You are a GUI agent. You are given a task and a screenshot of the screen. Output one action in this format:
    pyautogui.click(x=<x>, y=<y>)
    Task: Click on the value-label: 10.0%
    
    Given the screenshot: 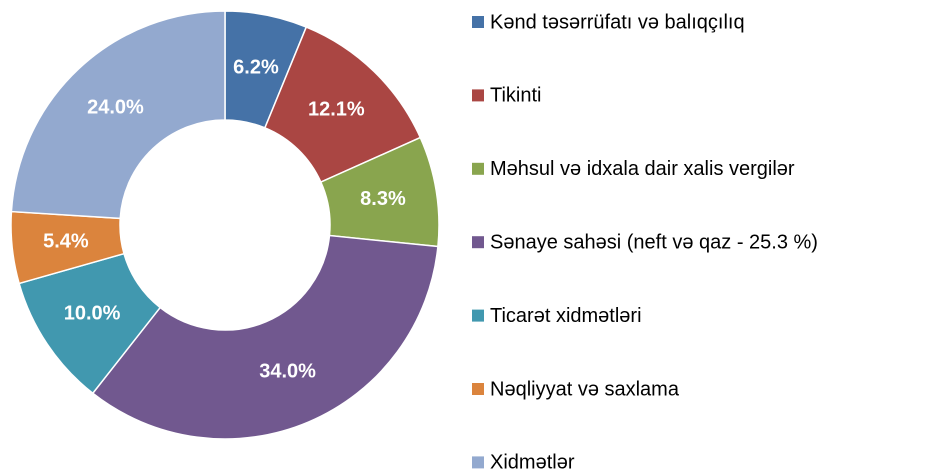 What is the action you would take?
    pyautogui.click(x=92, y=313)
    